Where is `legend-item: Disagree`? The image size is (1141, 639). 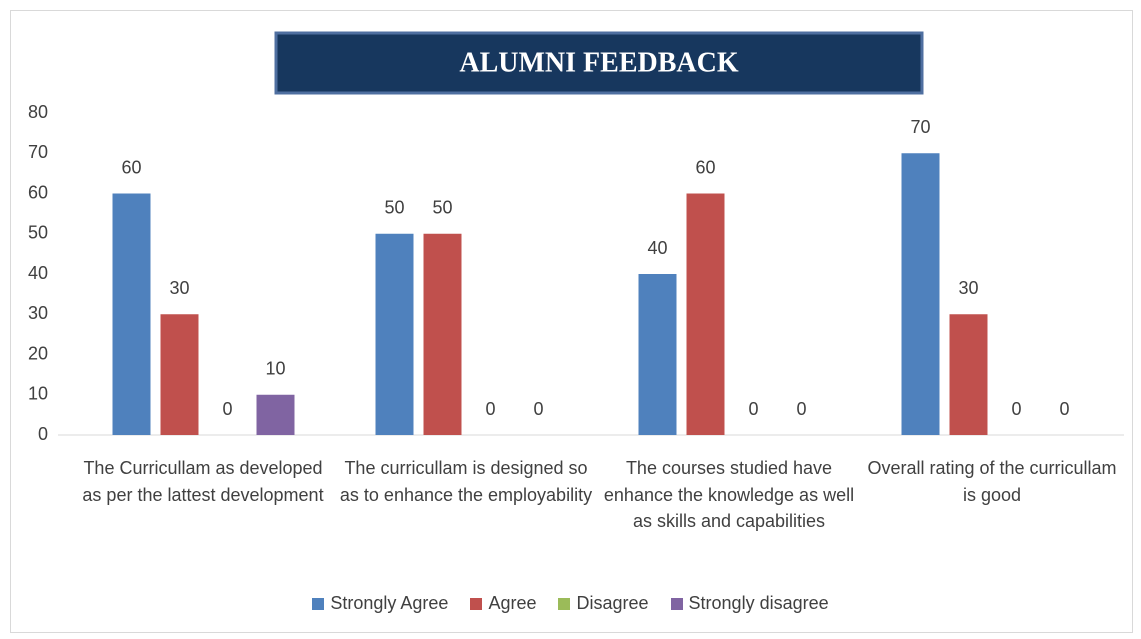 legend-item: Disagree is located at coordinates (603, 603).